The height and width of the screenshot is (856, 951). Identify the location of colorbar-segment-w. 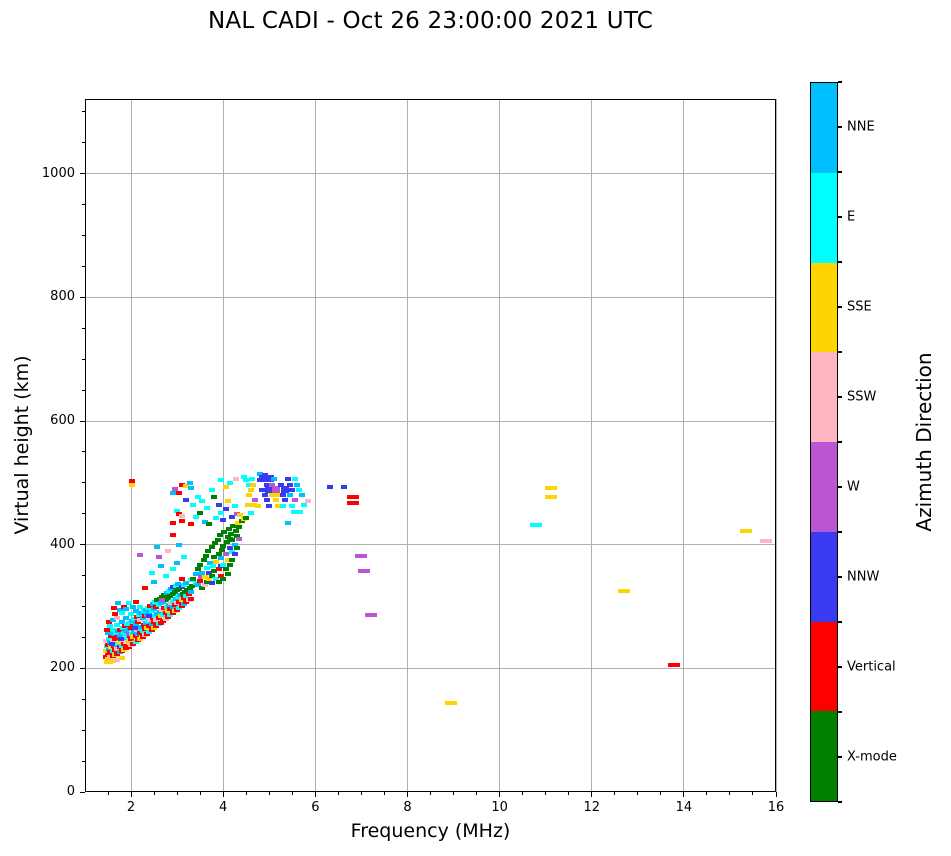
(824, 487).